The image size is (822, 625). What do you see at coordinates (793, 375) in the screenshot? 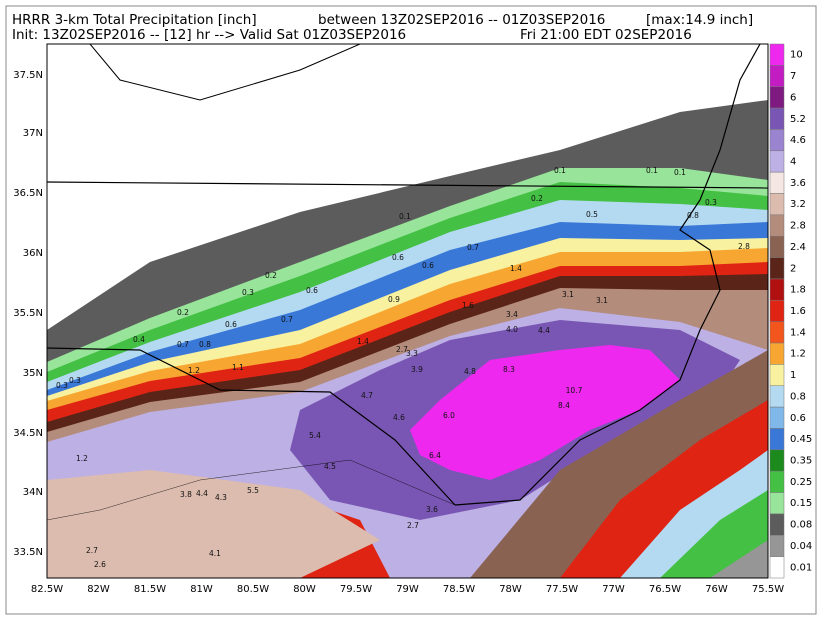
I see `colorbar-label: 1` at bounding box center [793, 375].